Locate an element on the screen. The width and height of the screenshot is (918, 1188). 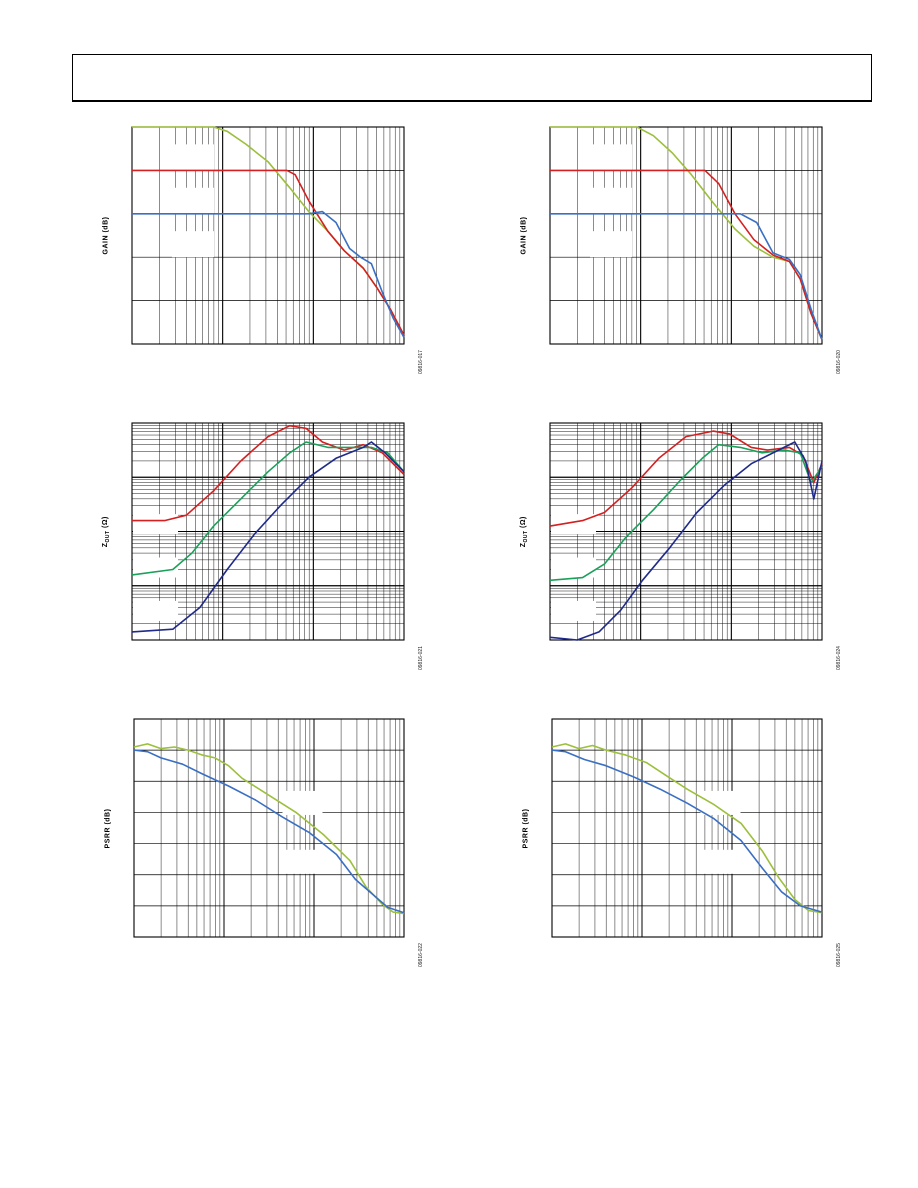
chart-psrr-right: PSRR (dB) 09816-025 is located at coordinates (682, 842).